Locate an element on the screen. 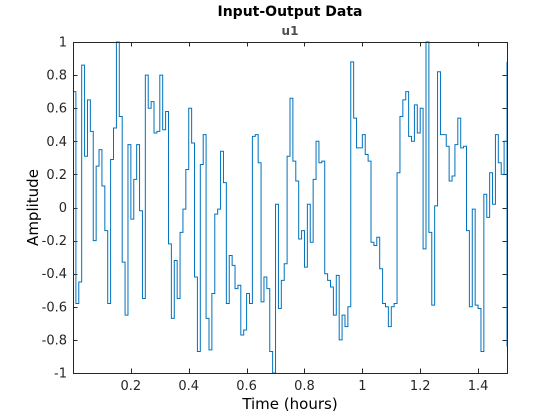 The width and height of the screenshot is (560, 420). y-tick-label: 0 is located at coordinates (63, 208).